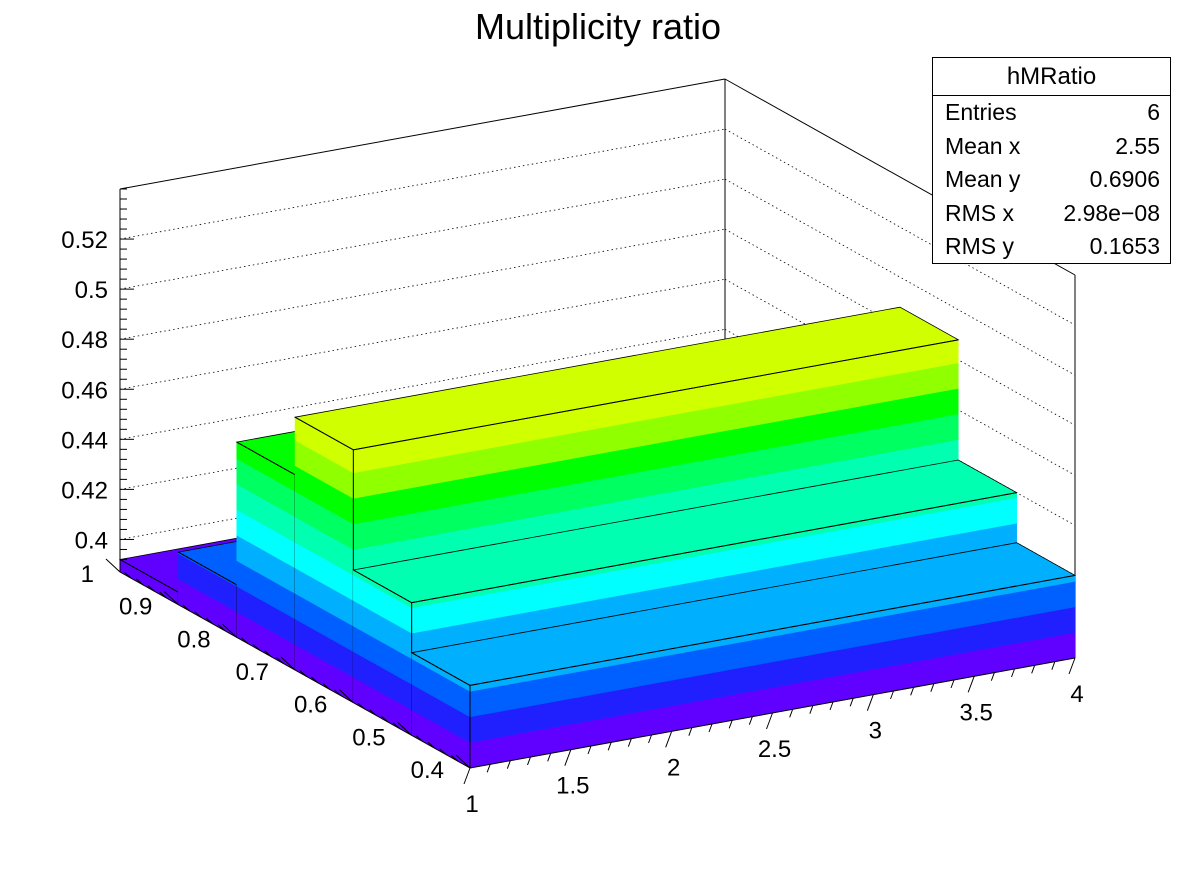  What do you see at coordinates (84, 340) in the screenshot?
I see `z-tick-label: 0.48` at bounding box center [84, 340].